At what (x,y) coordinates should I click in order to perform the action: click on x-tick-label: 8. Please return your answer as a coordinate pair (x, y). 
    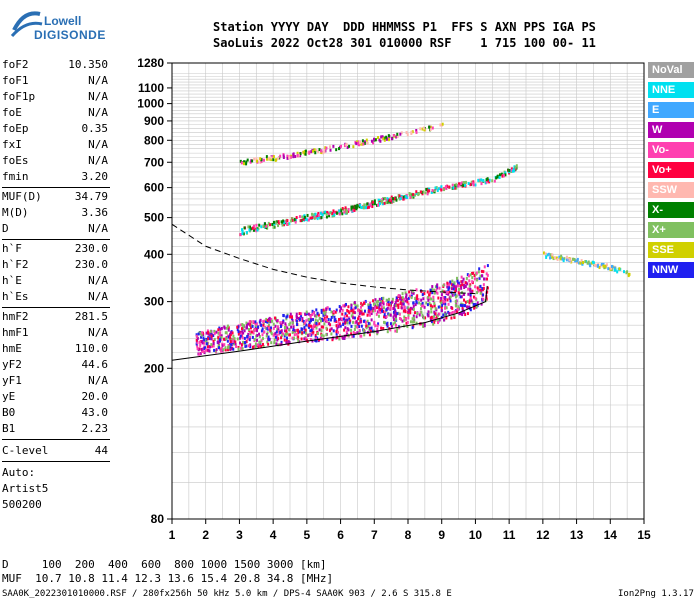
    Looking at the image, I should click on (408, 535).